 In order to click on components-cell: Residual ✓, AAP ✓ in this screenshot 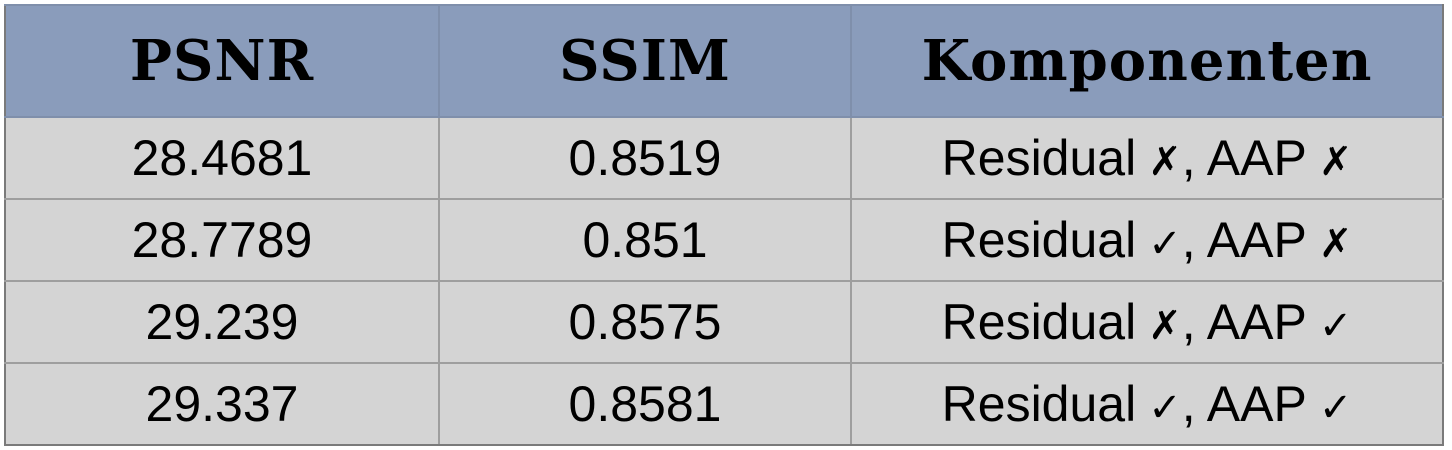, I will do `click(1147, 404)`.